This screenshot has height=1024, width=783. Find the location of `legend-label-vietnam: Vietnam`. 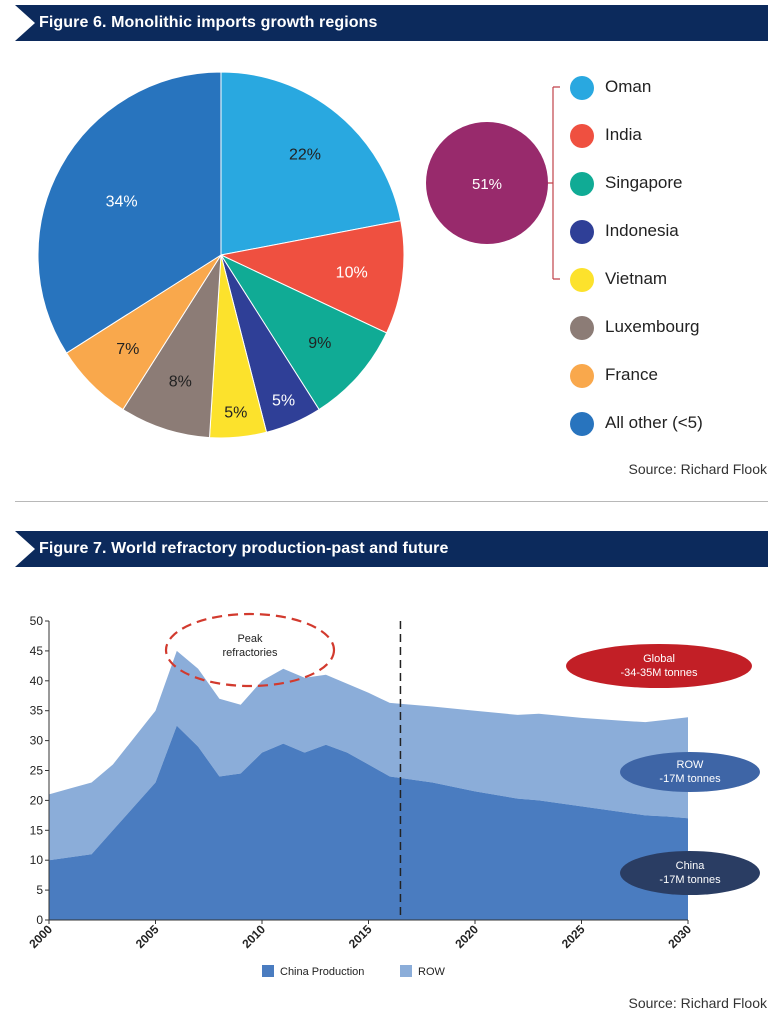

legend-label-vietnam: Vietnam is located at coordinates (636, 278).